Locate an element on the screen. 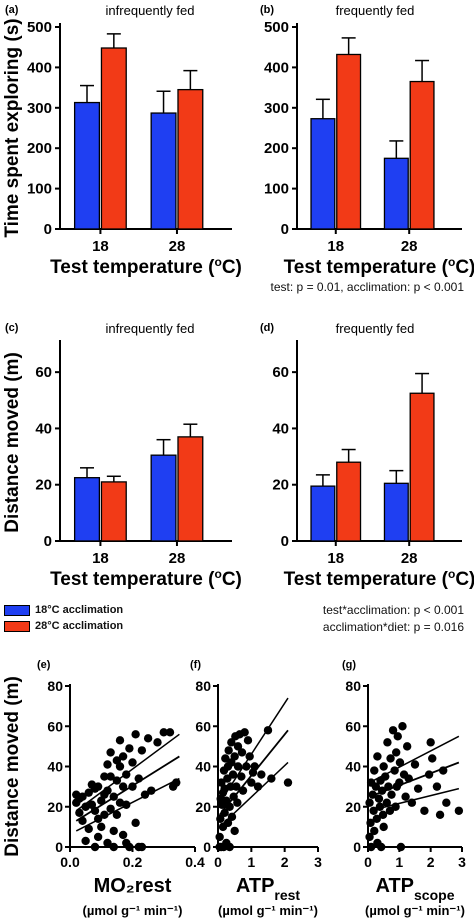  stats-note-middle-1: test*acclimation: p < 0.001 is located at coordinates (393, 610).